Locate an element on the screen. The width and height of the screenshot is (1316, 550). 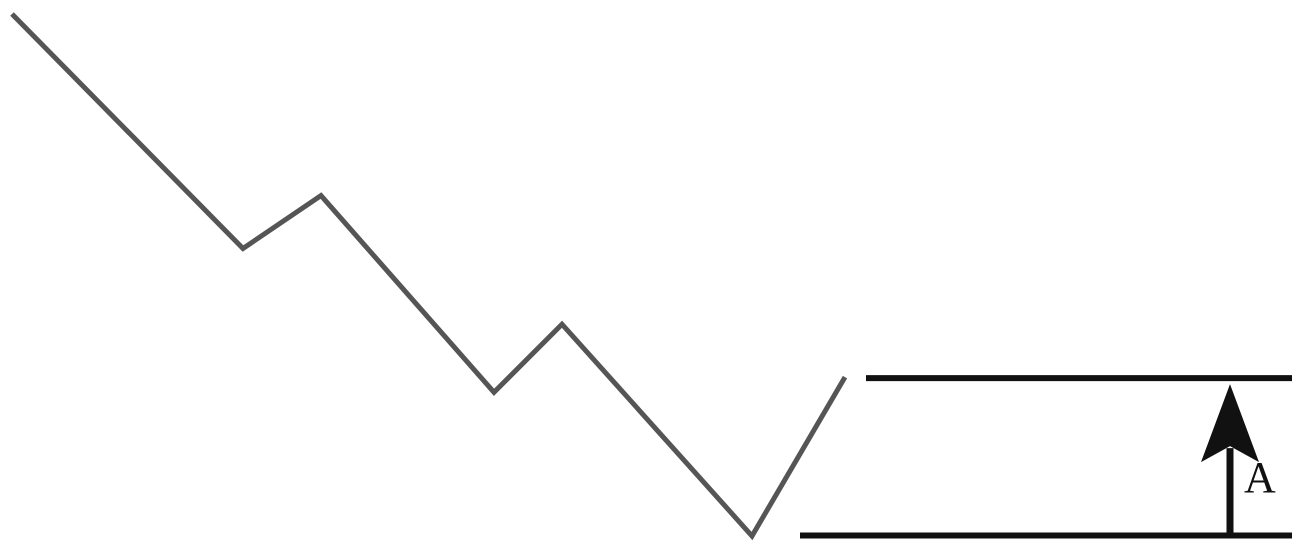
measure-arrow-head-icon is located at coordinates (1230, 423).